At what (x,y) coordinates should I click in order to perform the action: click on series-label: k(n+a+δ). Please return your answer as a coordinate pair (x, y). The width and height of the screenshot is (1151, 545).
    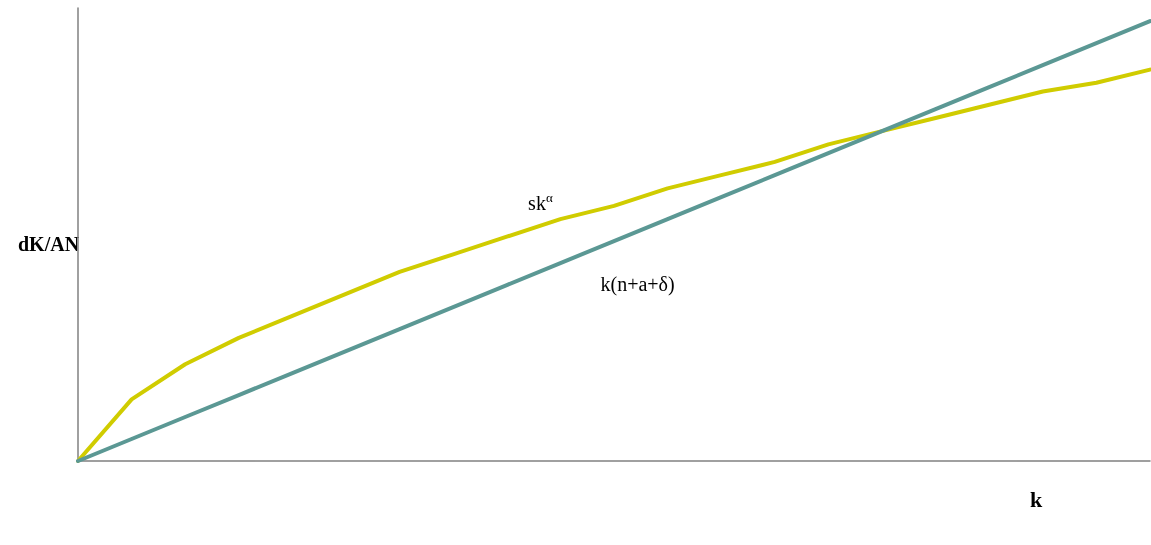
    Looking at the image, I should click on (637, 285).